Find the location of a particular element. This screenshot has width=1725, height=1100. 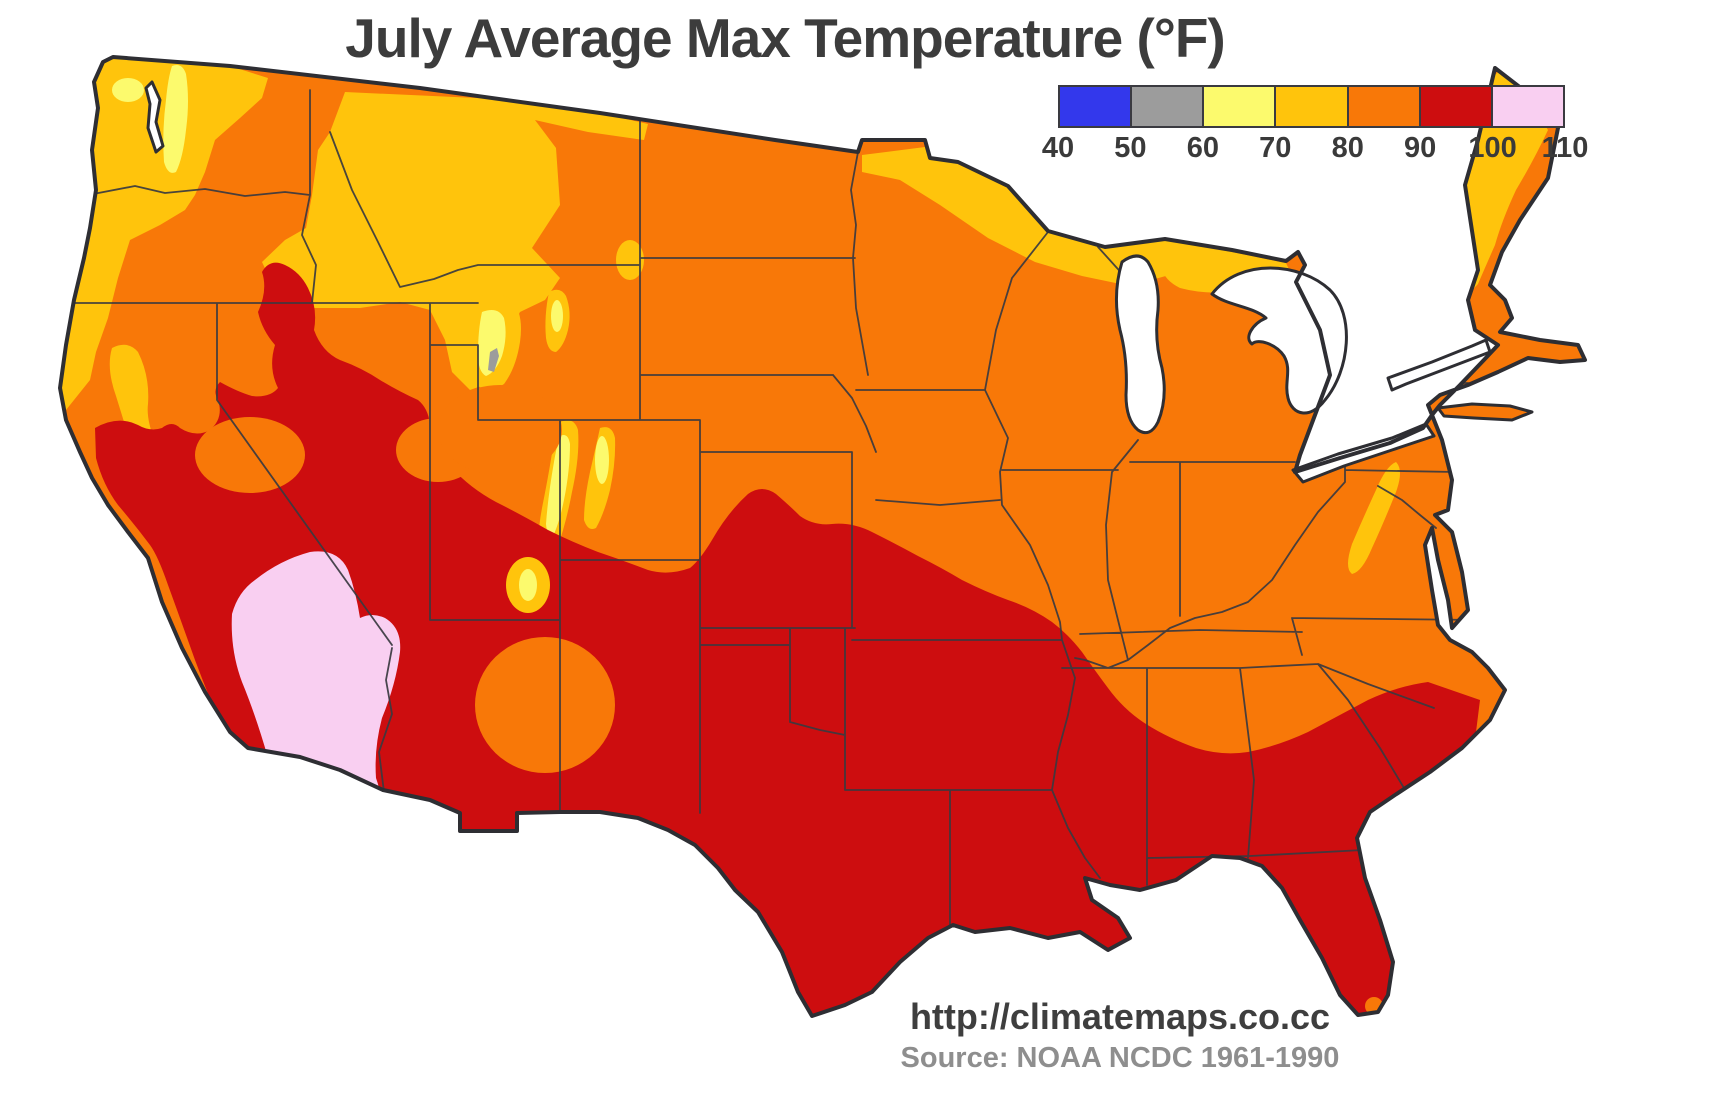

legend-tick-60: 60 is located at coordinates (1202, 148).